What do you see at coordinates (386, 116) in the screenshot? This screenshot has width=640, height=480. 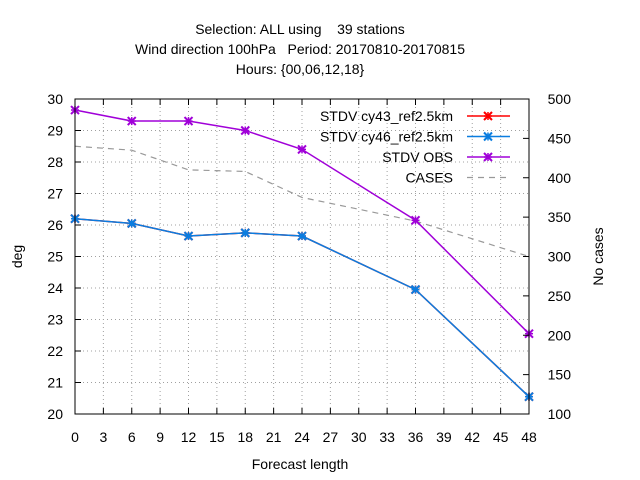 I see `legend-label: STDV cy43_ref2.5km` at bounding box center [386, 116].